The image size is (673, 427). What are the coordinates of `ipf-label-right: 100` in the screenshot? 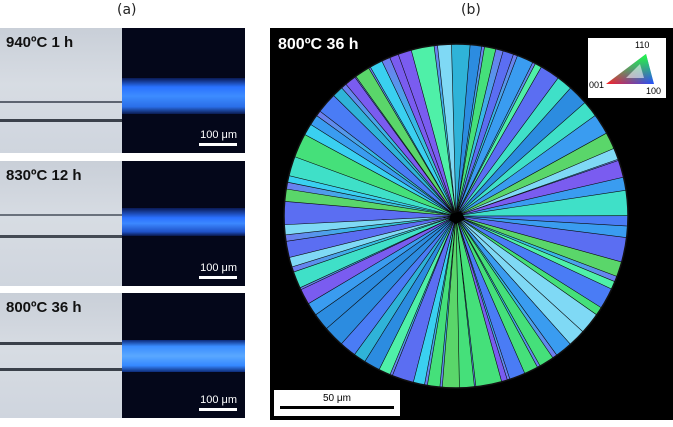 It's located at (654, 91).